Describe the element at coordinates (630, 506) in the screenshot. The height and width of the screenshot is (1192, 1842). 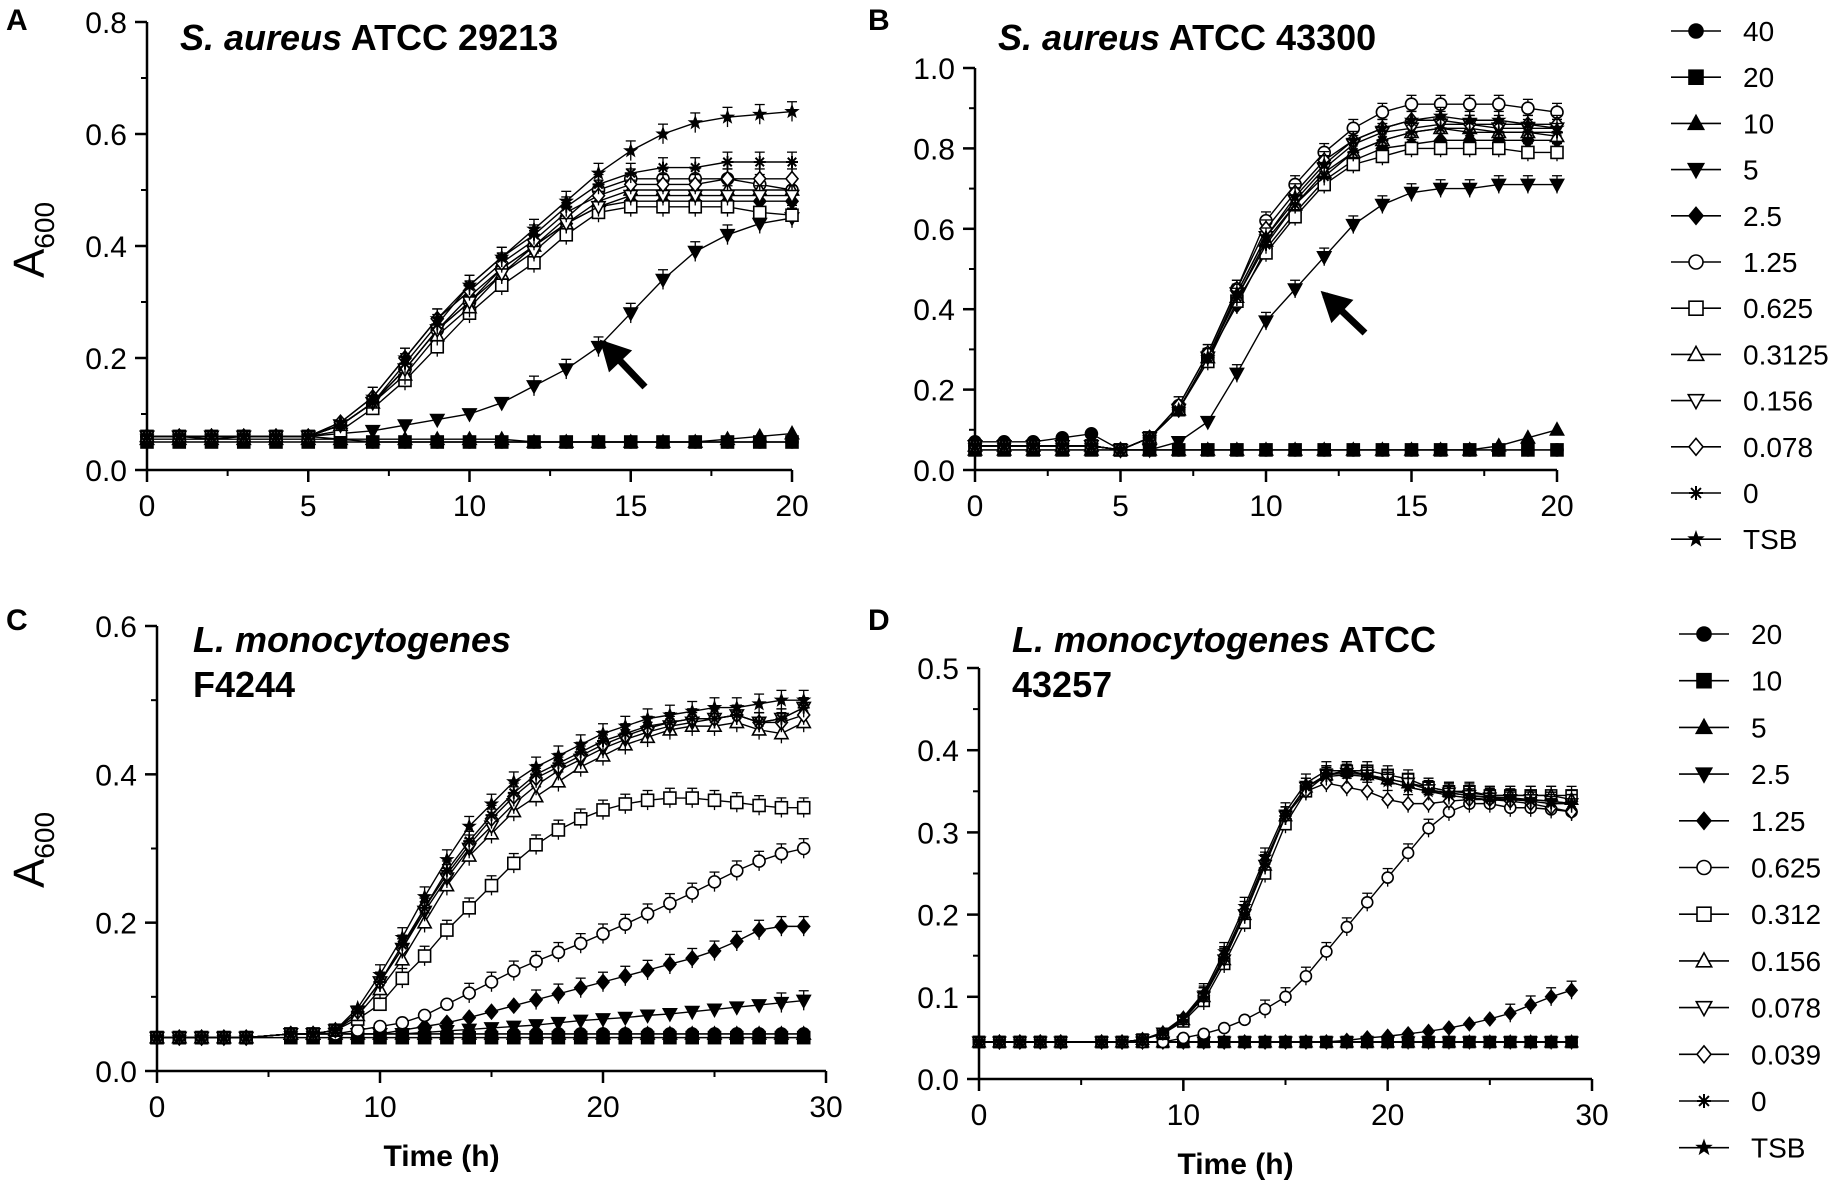
I see `x-tick-label: 15` at that location.